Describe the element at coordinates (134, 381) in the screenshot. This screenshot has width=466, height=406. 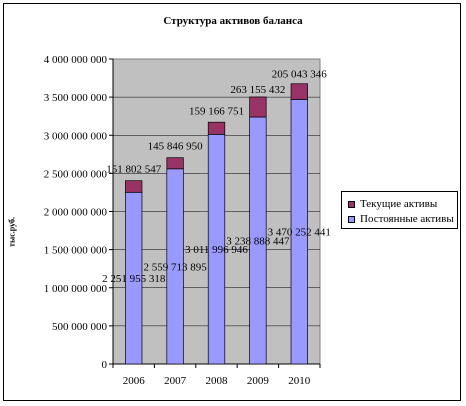
I see `x-tick-label: 2006` at that location.